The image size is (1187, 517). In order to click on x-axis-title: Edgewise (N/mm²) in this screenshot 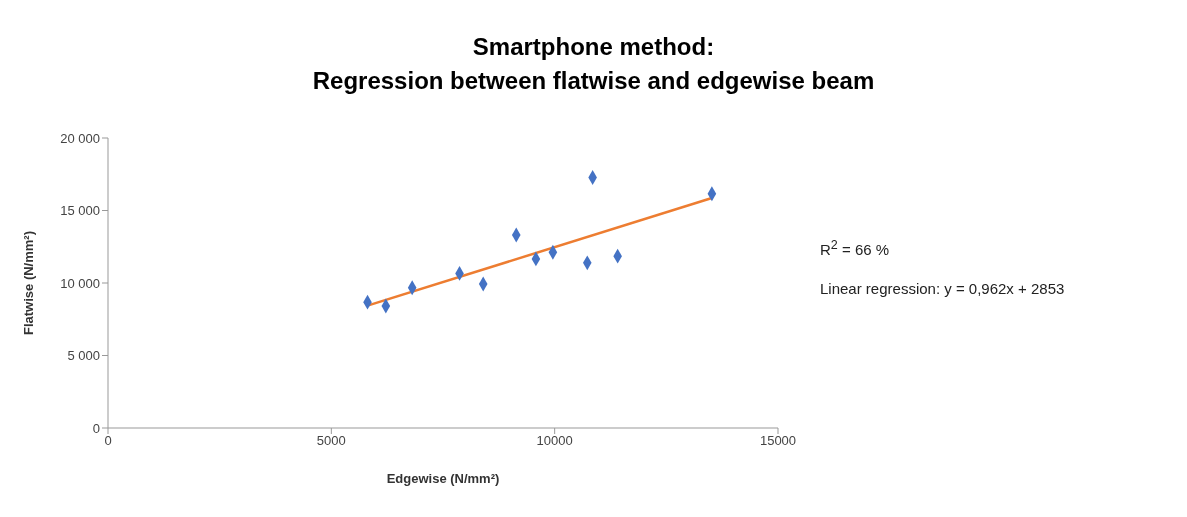, I will do `click(443, 478)`.